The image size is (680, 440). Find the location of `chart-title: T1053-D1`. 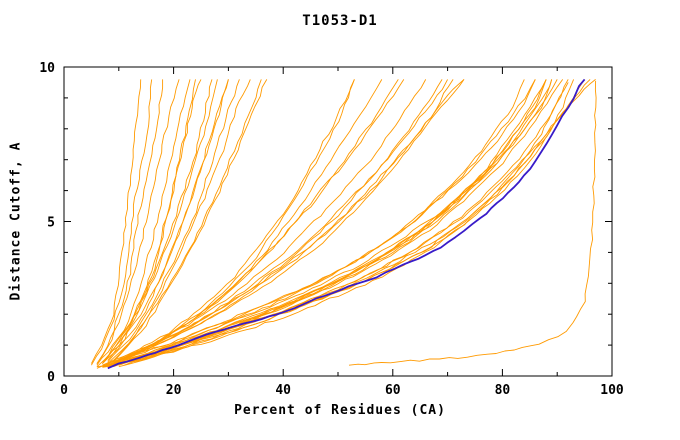

chart-title: T1053-D1 is located at coordinates (340, 21).